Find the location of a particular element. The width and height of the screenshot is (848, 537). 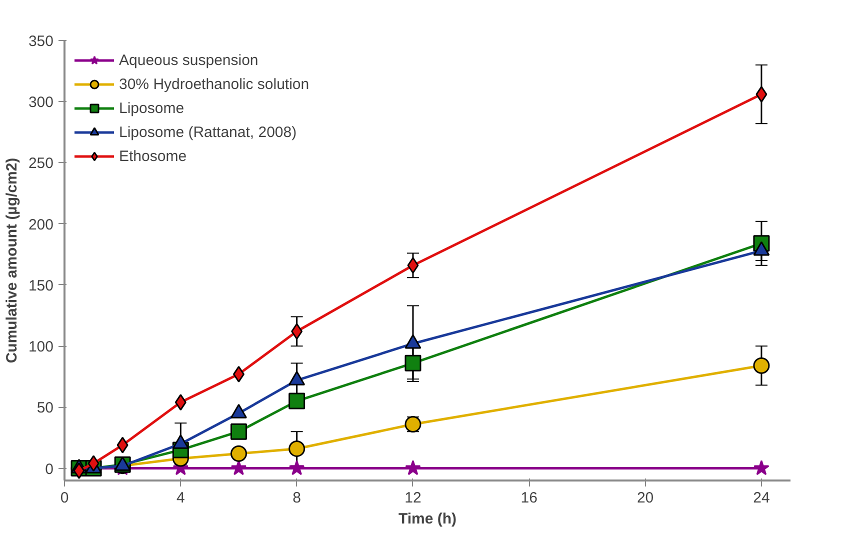

y-tick-label: 0 is located at coordinates (49, 469).